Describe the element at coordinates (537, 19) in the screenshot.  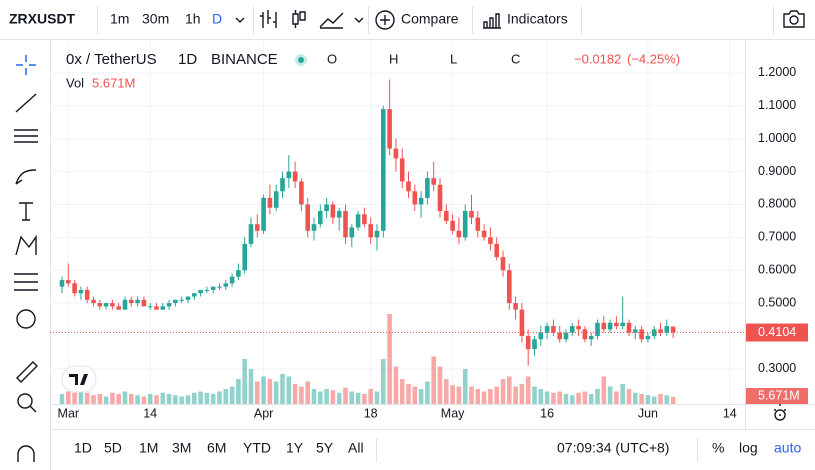
I see `indicators-button: Indicators` at that location.